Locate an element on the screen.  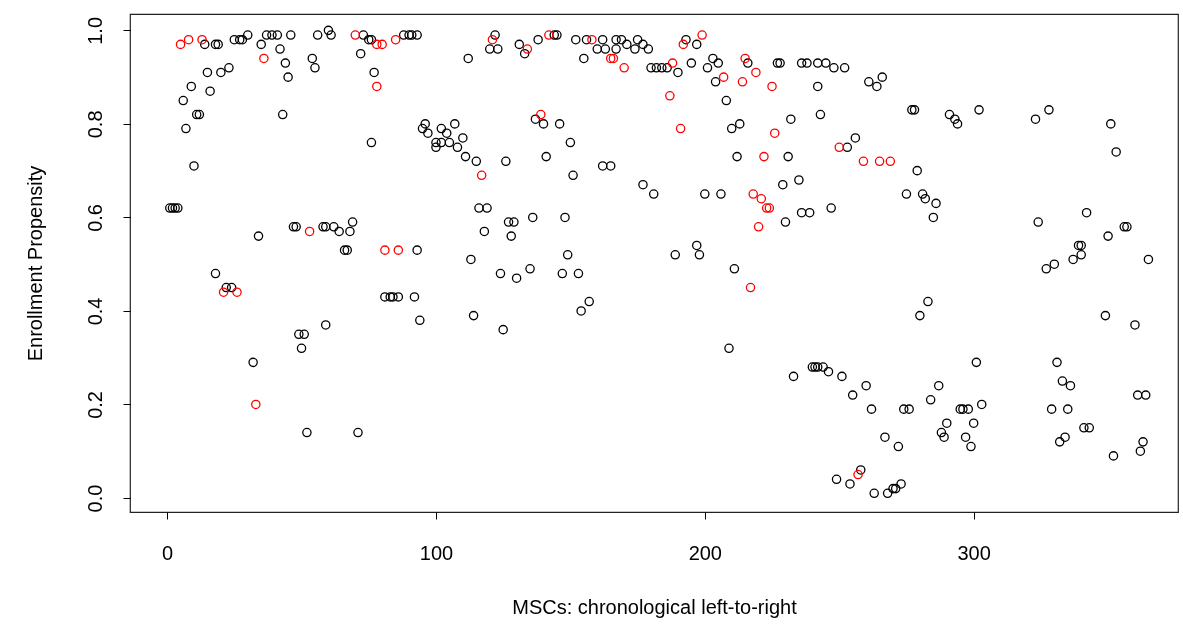
x-tick-label: 100 is located at coordinates (436, 552).